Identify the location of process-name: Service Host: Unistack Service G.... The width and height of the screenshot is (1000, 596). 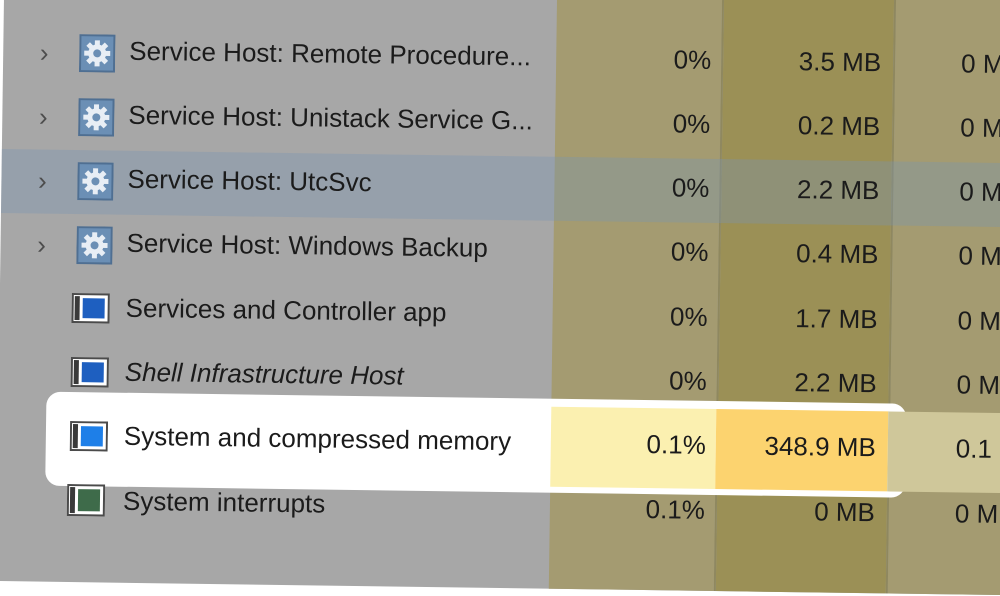
(331, 117).